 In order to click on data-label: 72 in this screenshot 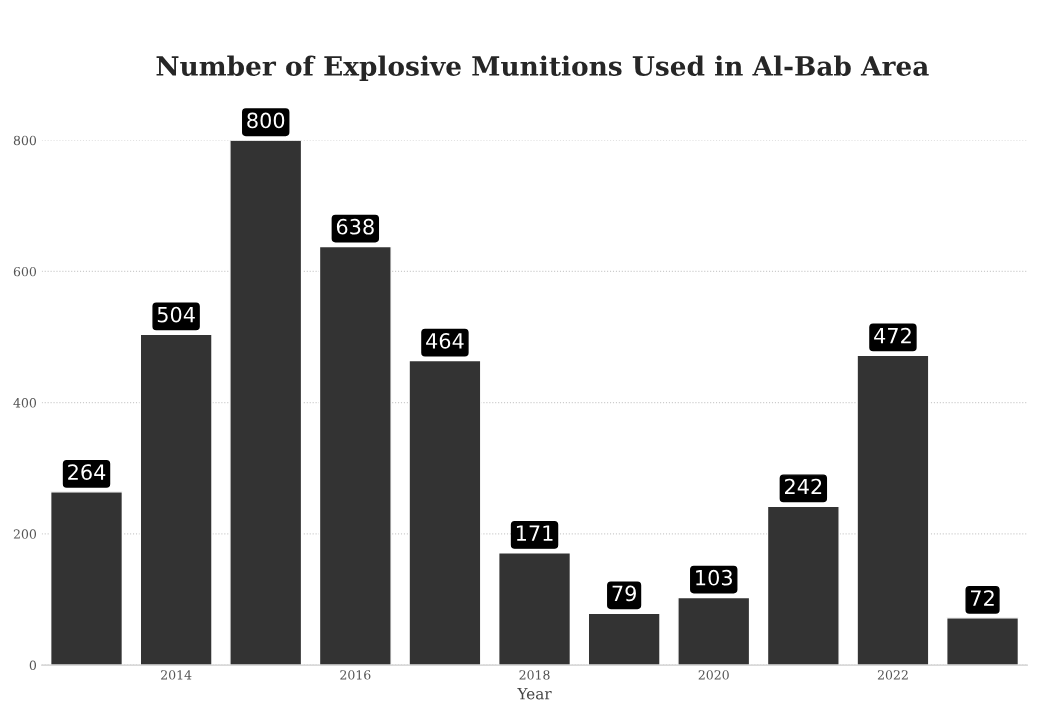, I will do `click(982, 598)`.